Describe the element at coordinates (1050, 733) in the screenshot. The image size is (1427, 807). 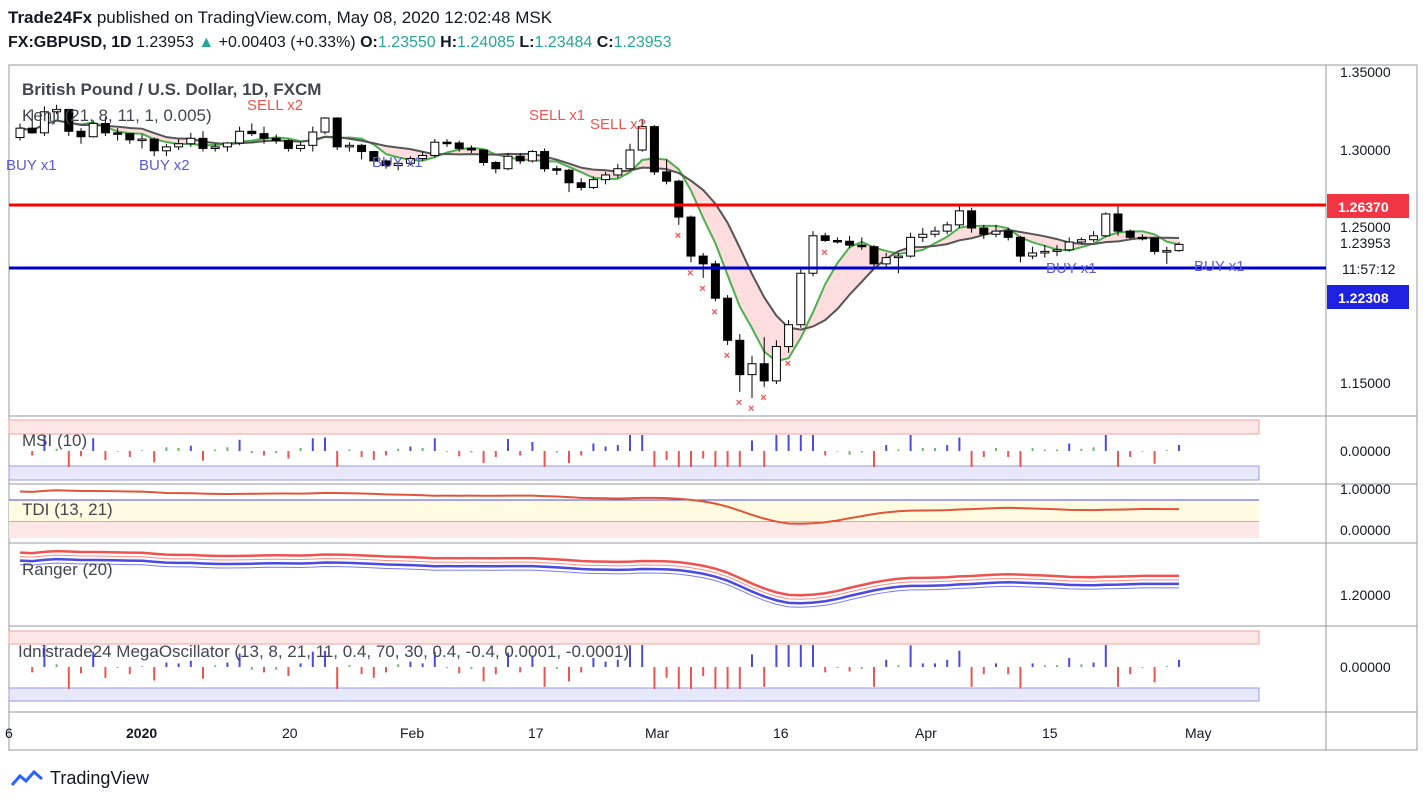
I see `x-tick: 15` at that location.